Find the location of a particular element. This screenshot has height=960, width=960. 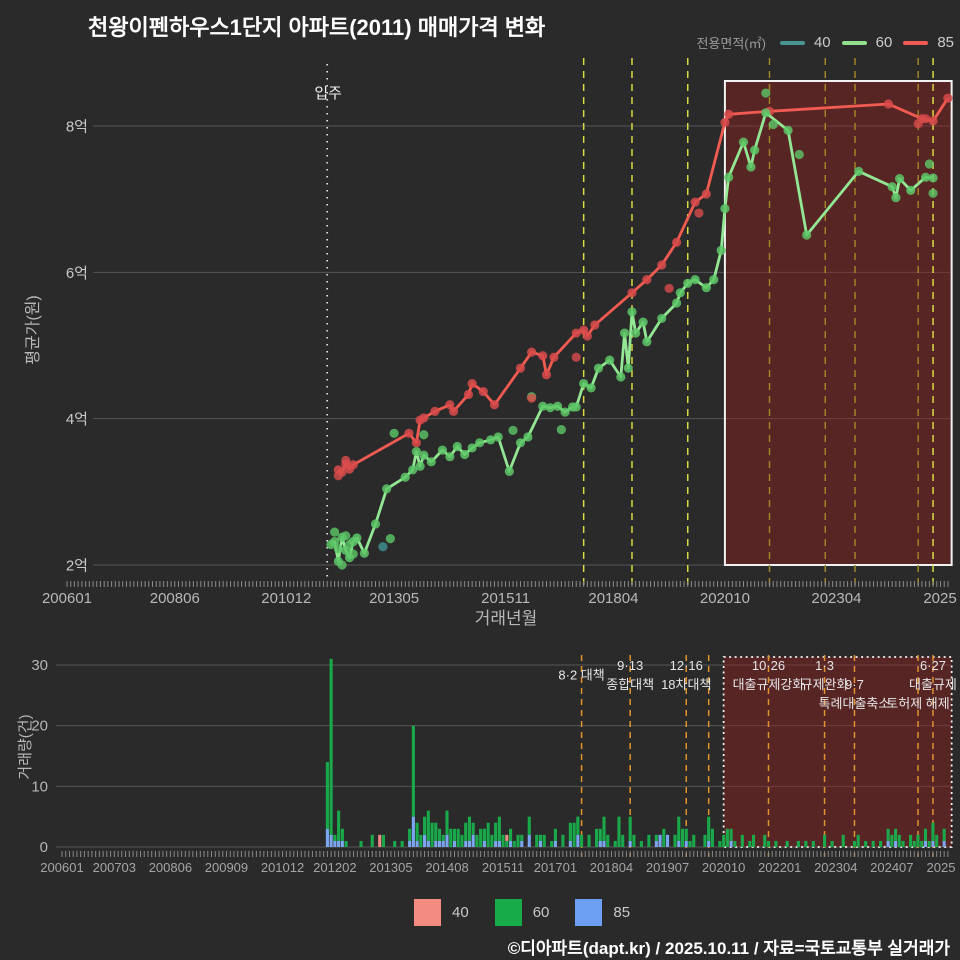

volume-xtick: 202407 is located at coordinates (891, 867).